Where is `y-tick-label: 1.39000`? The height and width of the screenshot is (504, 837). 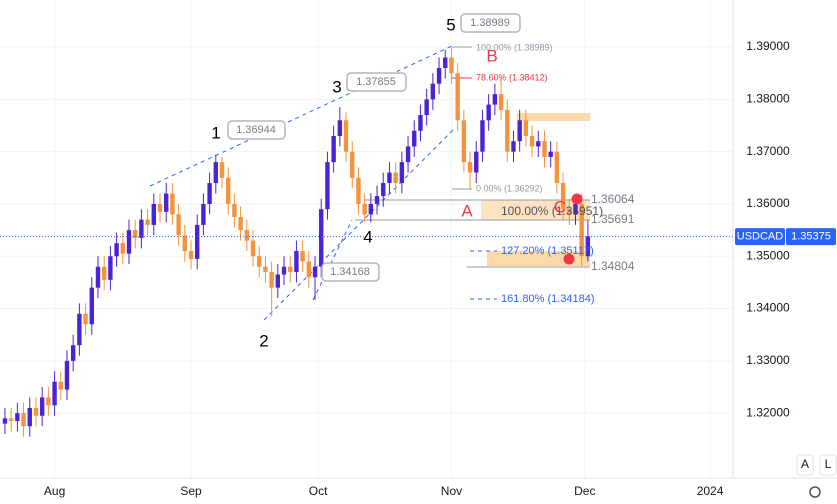 y-tick-label: 1.39000 is located at coordinates (768, 46).